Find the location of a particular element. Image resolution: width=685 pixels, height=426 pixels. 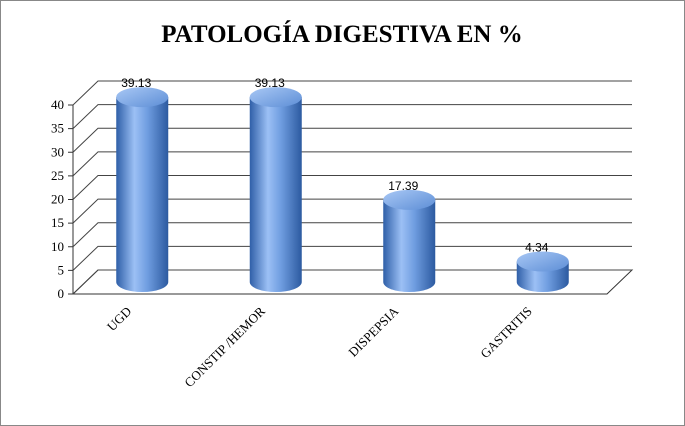

y-tick-label: 0 is located at coordinates (61, 293).